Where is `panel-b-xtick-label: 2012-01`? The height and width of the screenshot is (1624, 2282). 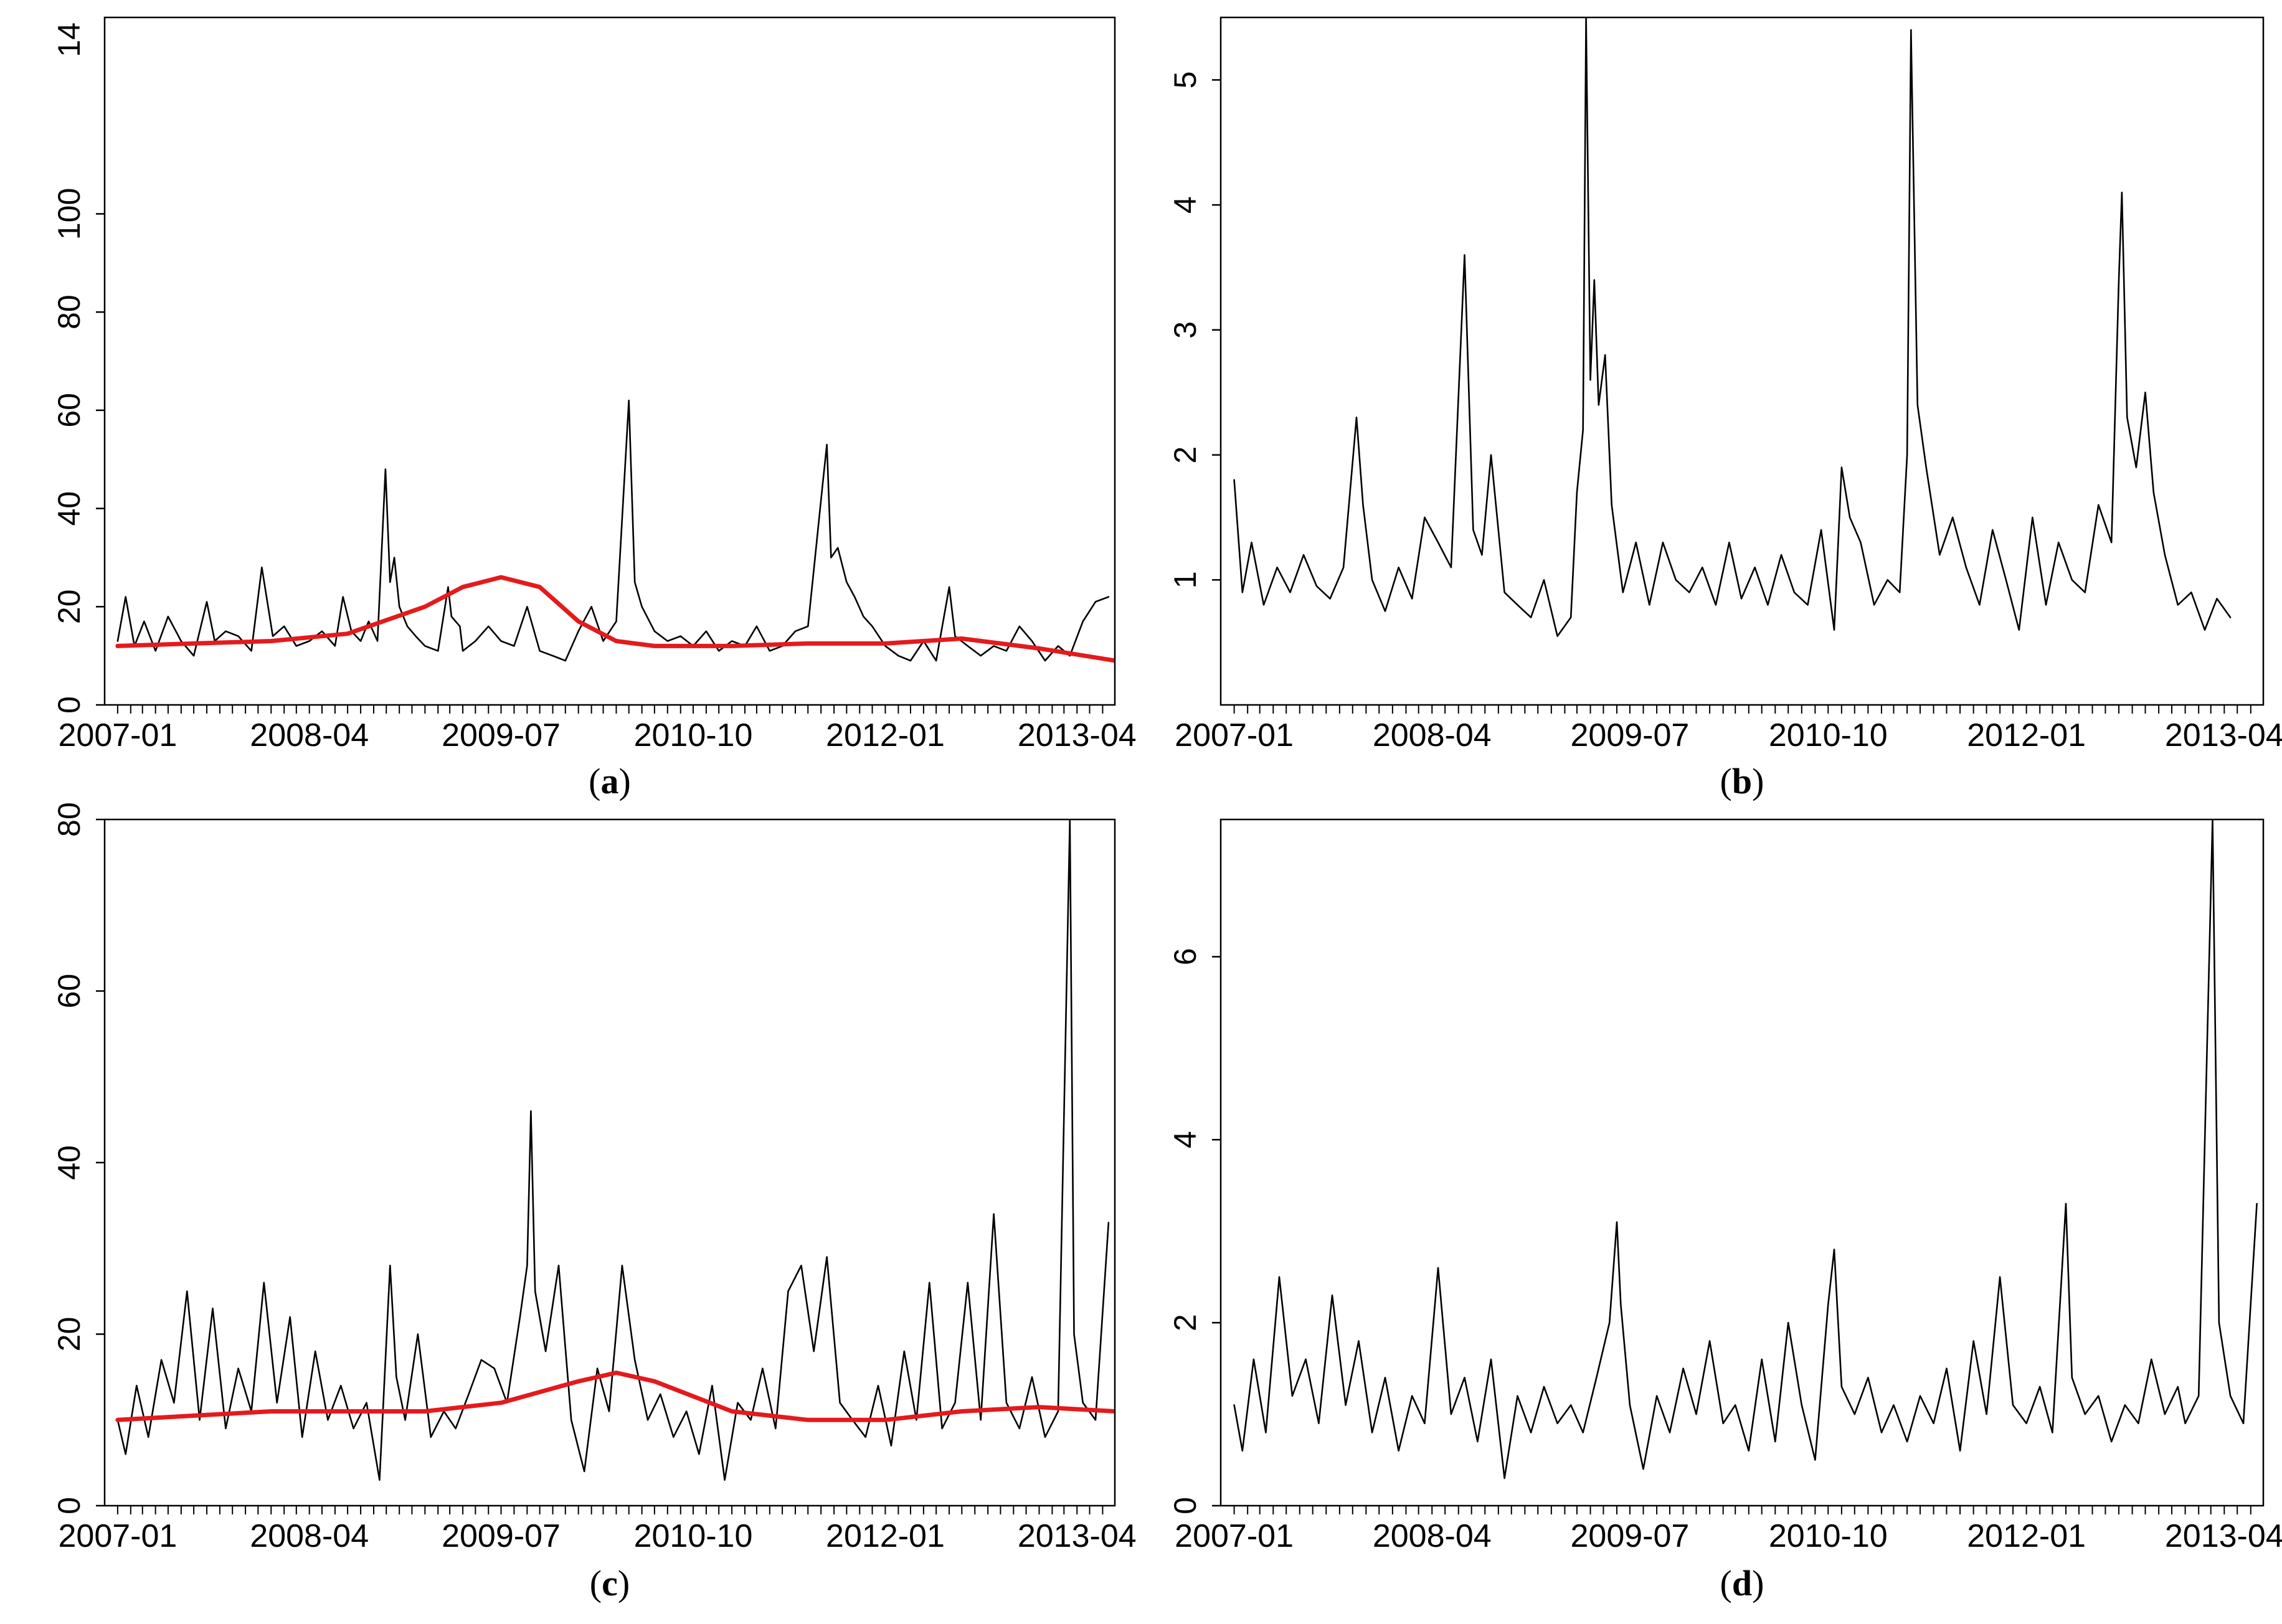 panel-b-xtick-label: 2012-01 is located at coordinates (2027, 735).